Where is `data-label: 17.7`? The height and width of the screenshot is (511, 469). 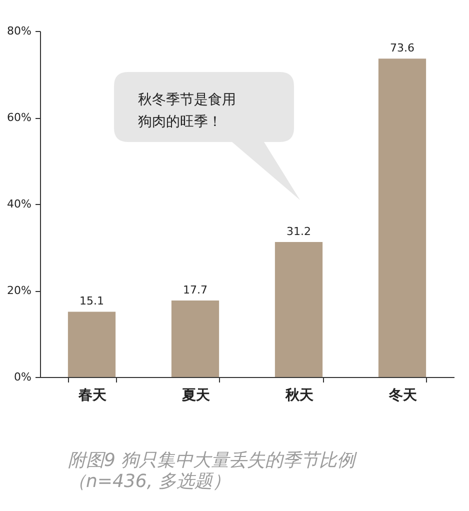 data-label: 17.7 is located at coordinates (195, 289).